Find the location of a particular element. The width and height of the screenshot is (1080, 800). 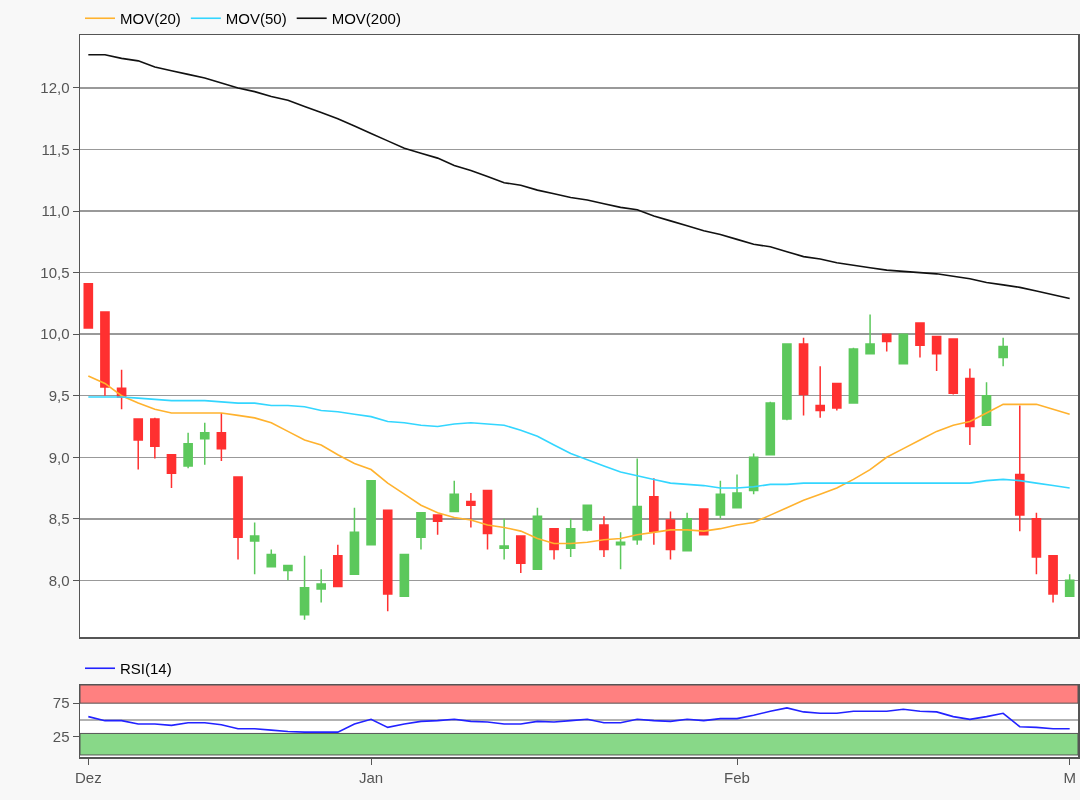

y-tick-label: 25 is located at coordinates (61, 737).